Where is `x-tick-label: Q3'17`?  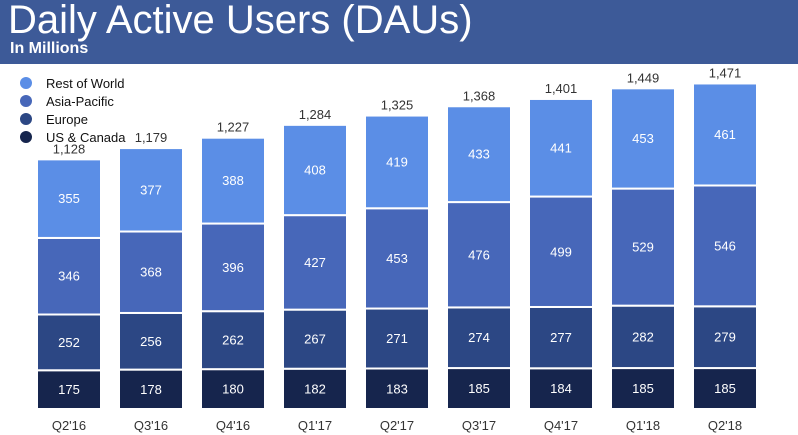 x-tick-label: Q3'17 is located at coordinates (479, 425).